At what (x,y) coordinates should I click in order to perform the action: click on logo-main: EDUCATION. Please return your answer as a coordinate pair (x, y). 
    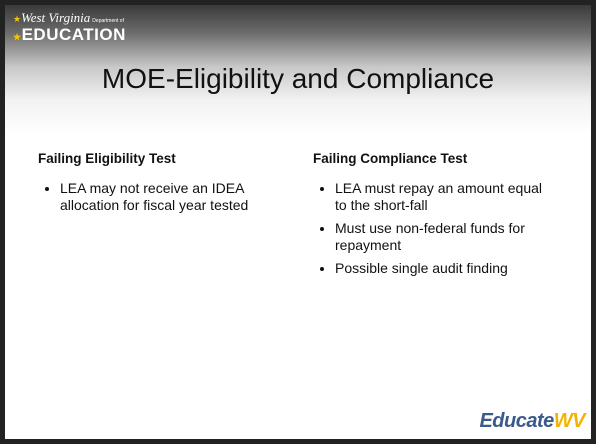
    Looking at the image, I should click on (73, 34).